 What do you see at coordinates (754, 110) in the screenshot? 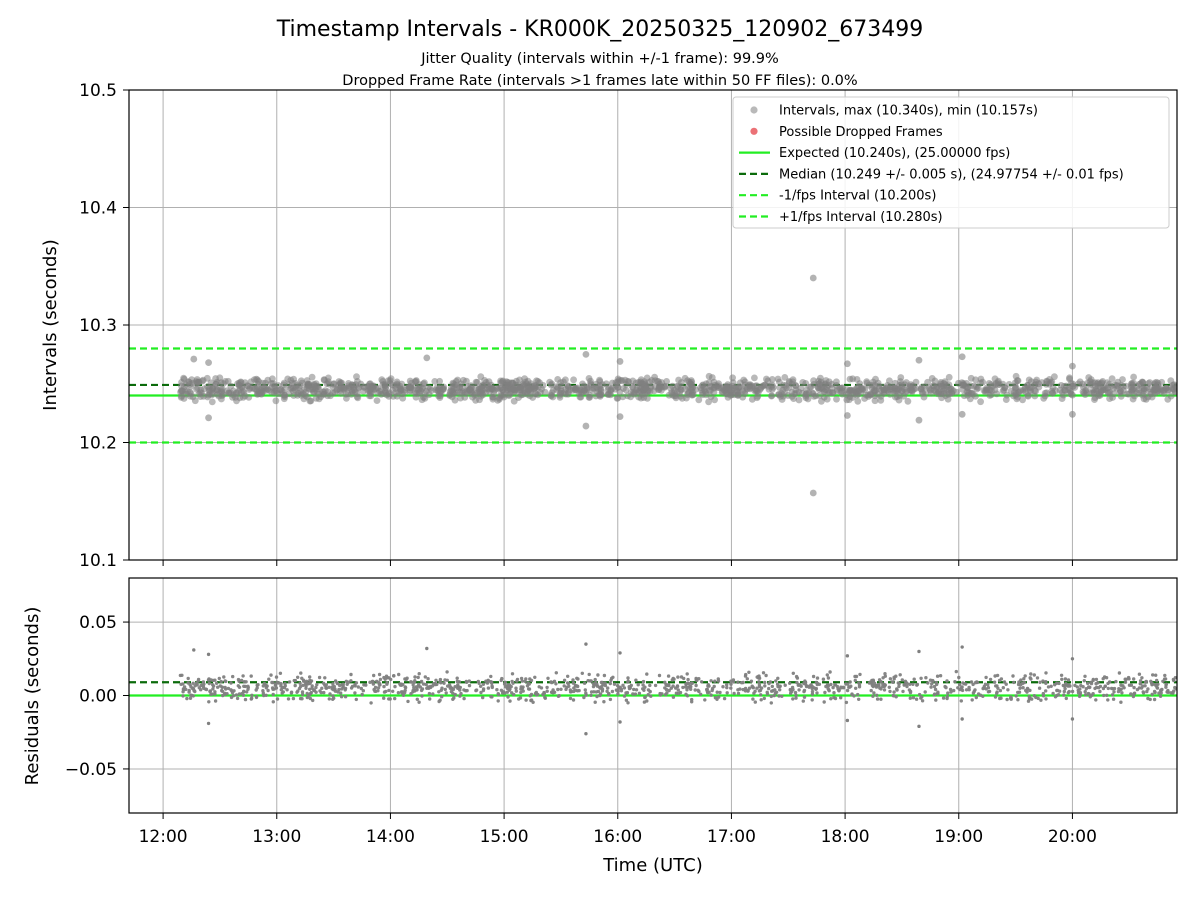
I see `legend-marker-point` at bounding box center [754, 110].